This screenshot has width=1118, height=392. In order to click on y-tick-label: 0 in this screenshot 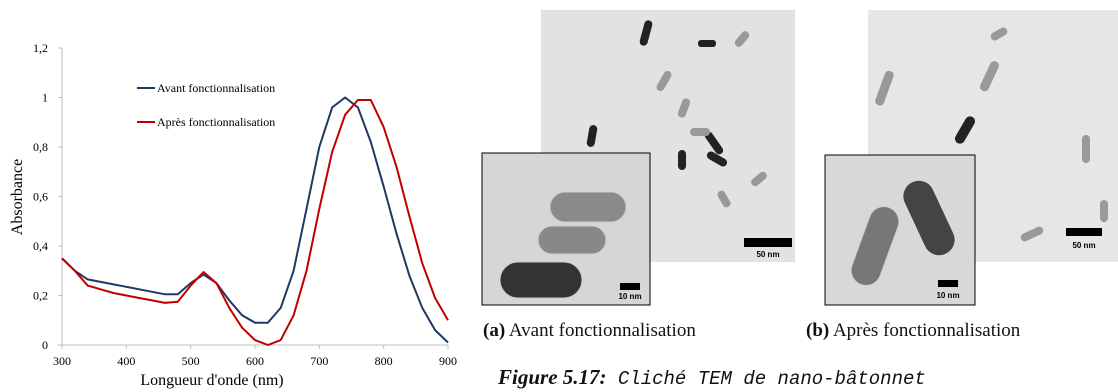, I will do `click(45, 345)`.